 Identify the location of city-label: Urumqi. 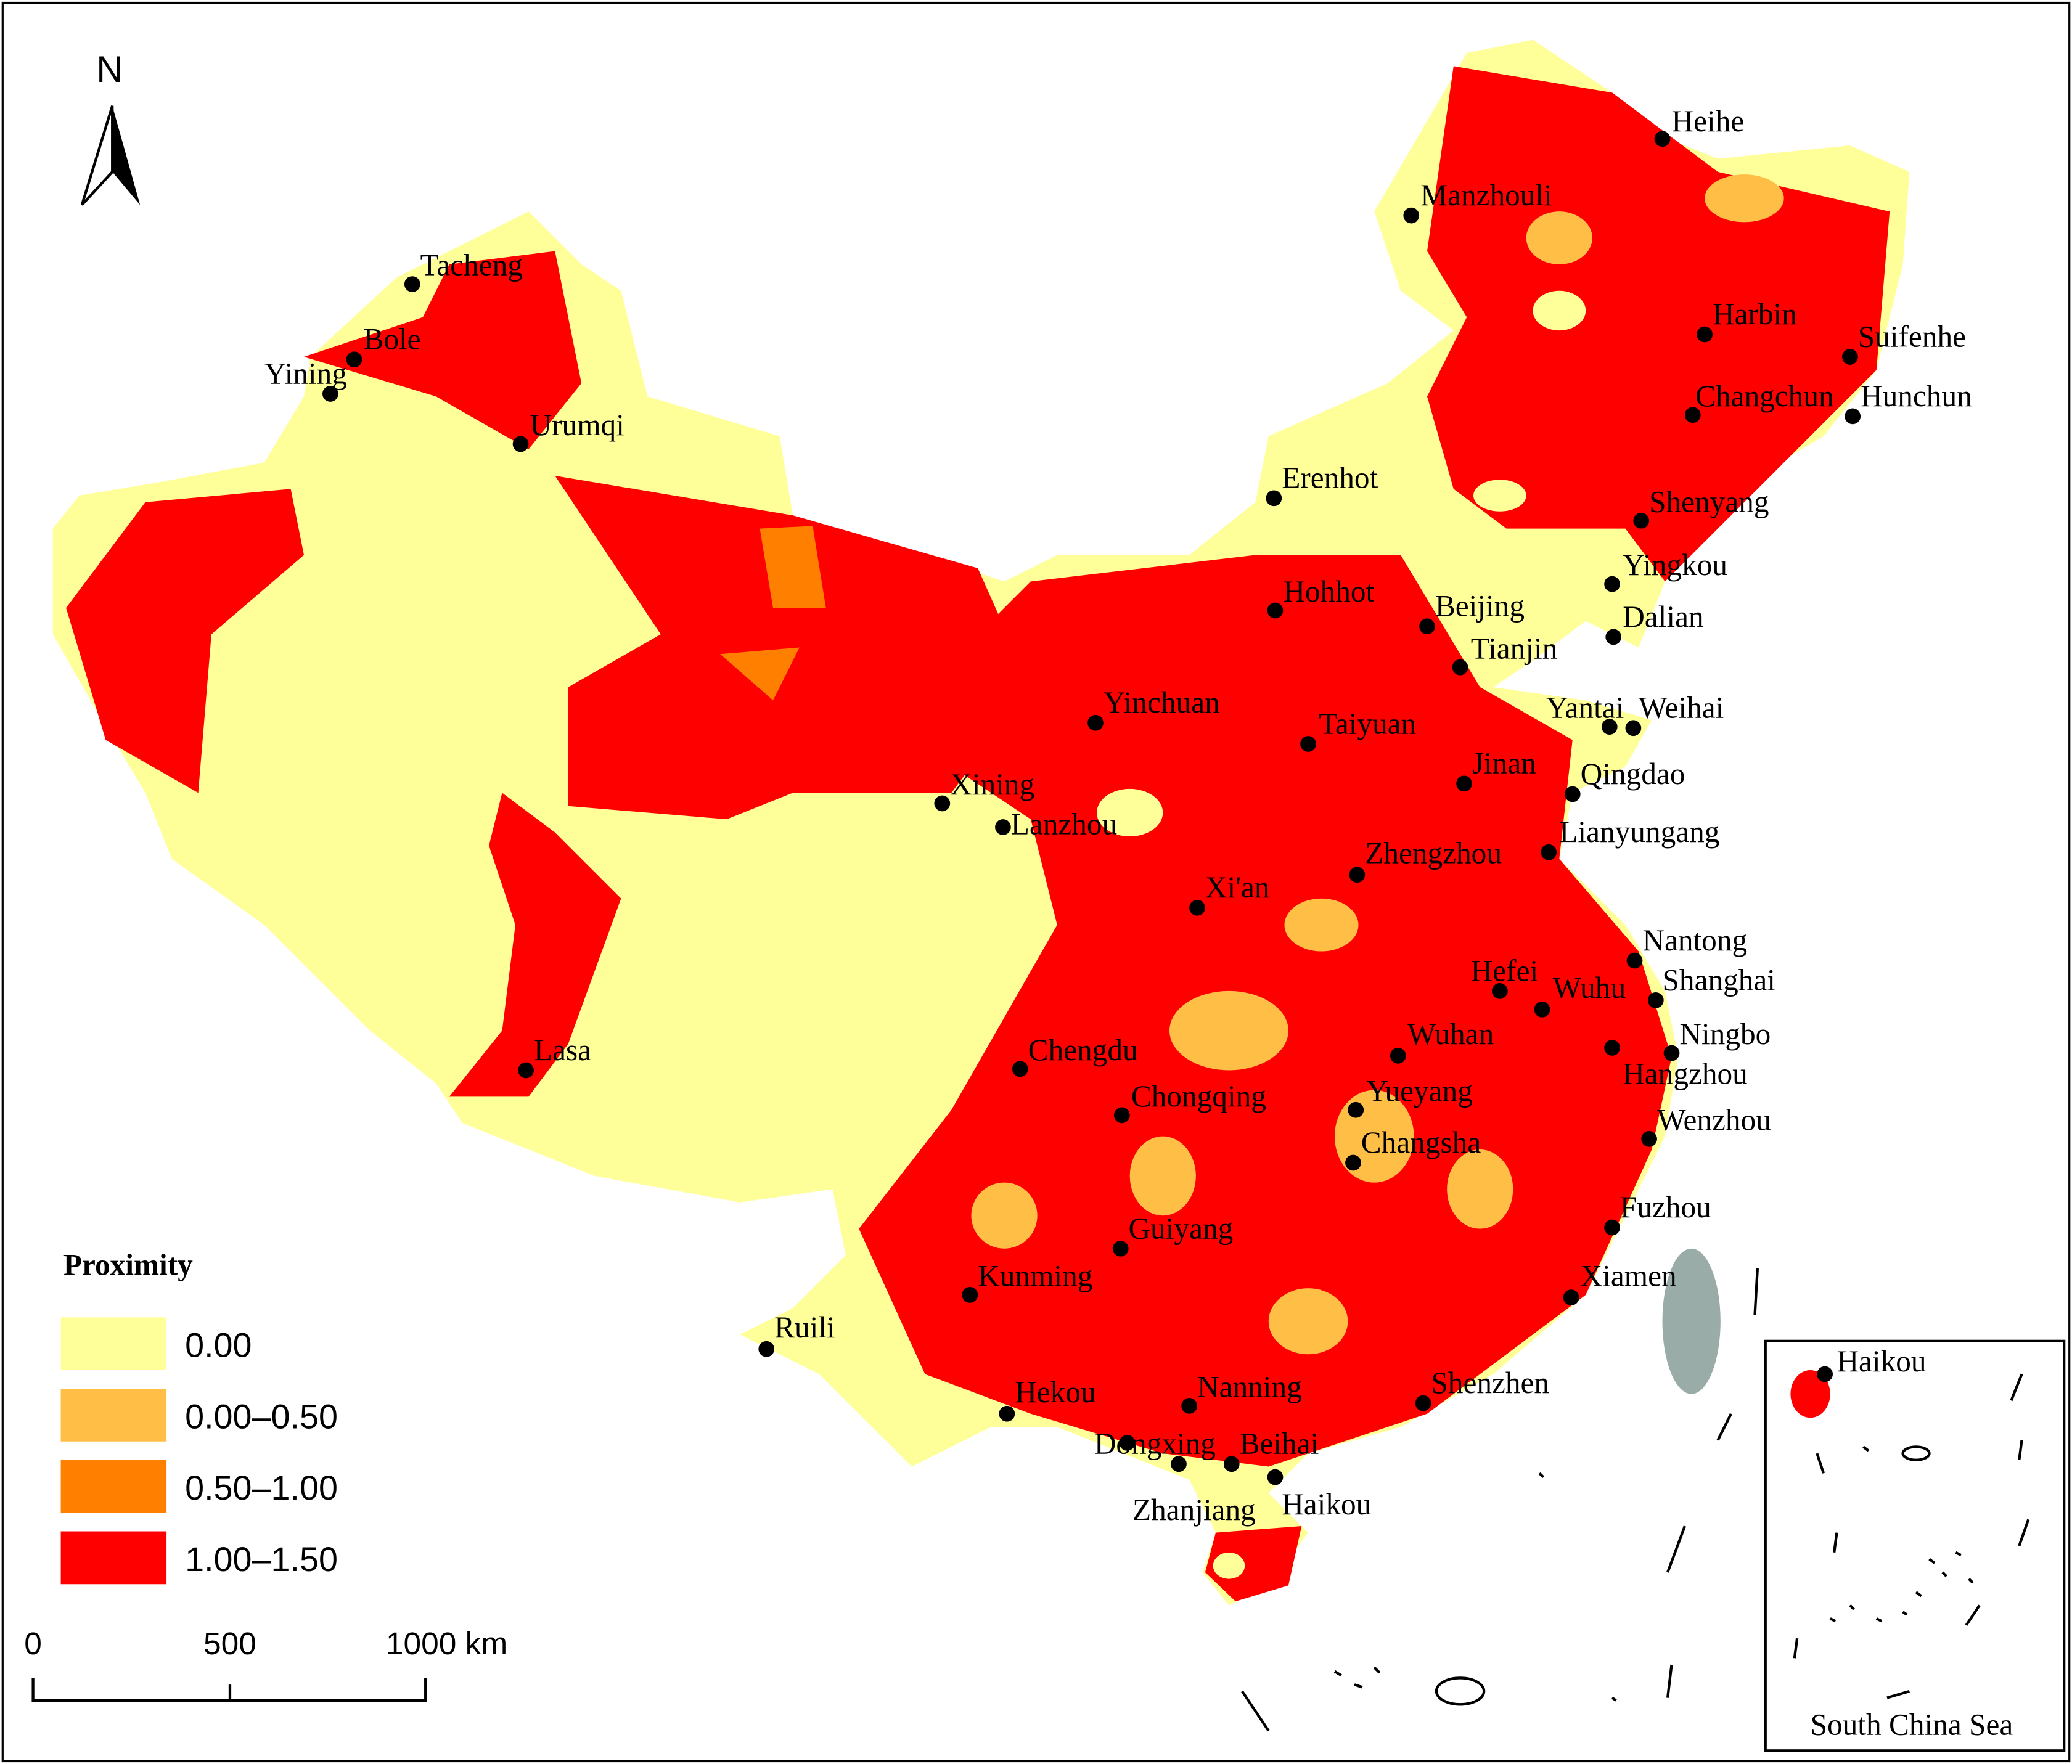
(577, 425).